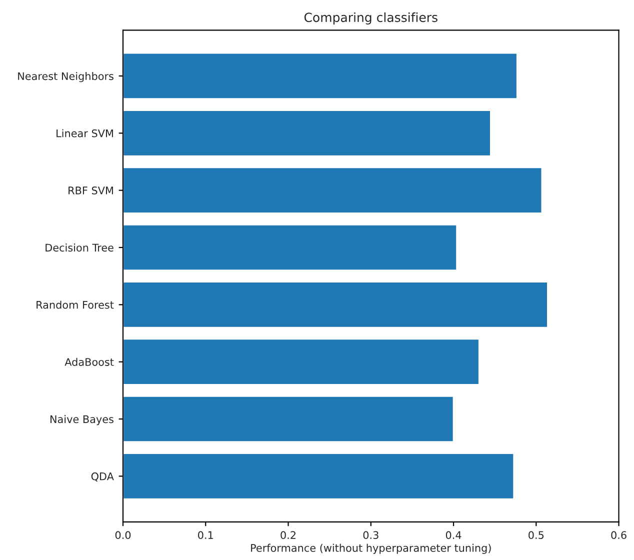  What do you see at coordinates (75, 304) in the screenshot?
I see `y-tick-label: Random Forest` at bounding box center [75, 304].